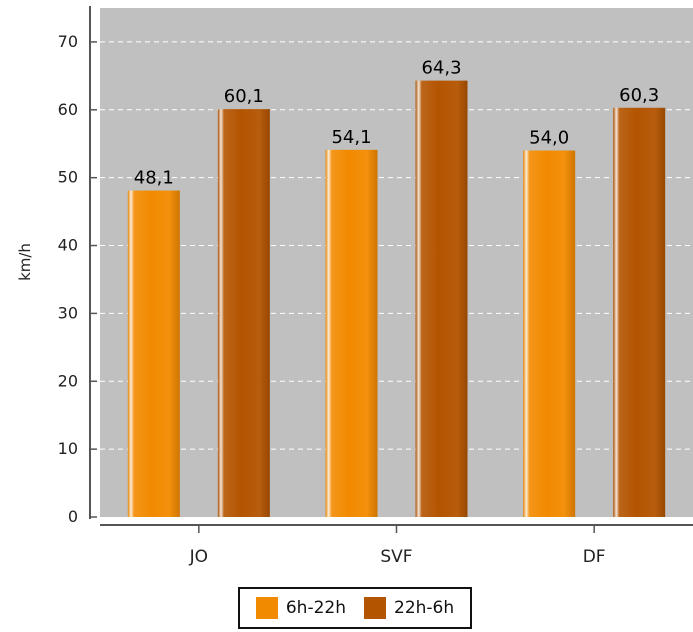  Describe the element at coordinates (424, 608) in the screenshot. I see `legend-label-series-2: 22h-6h` at that location.